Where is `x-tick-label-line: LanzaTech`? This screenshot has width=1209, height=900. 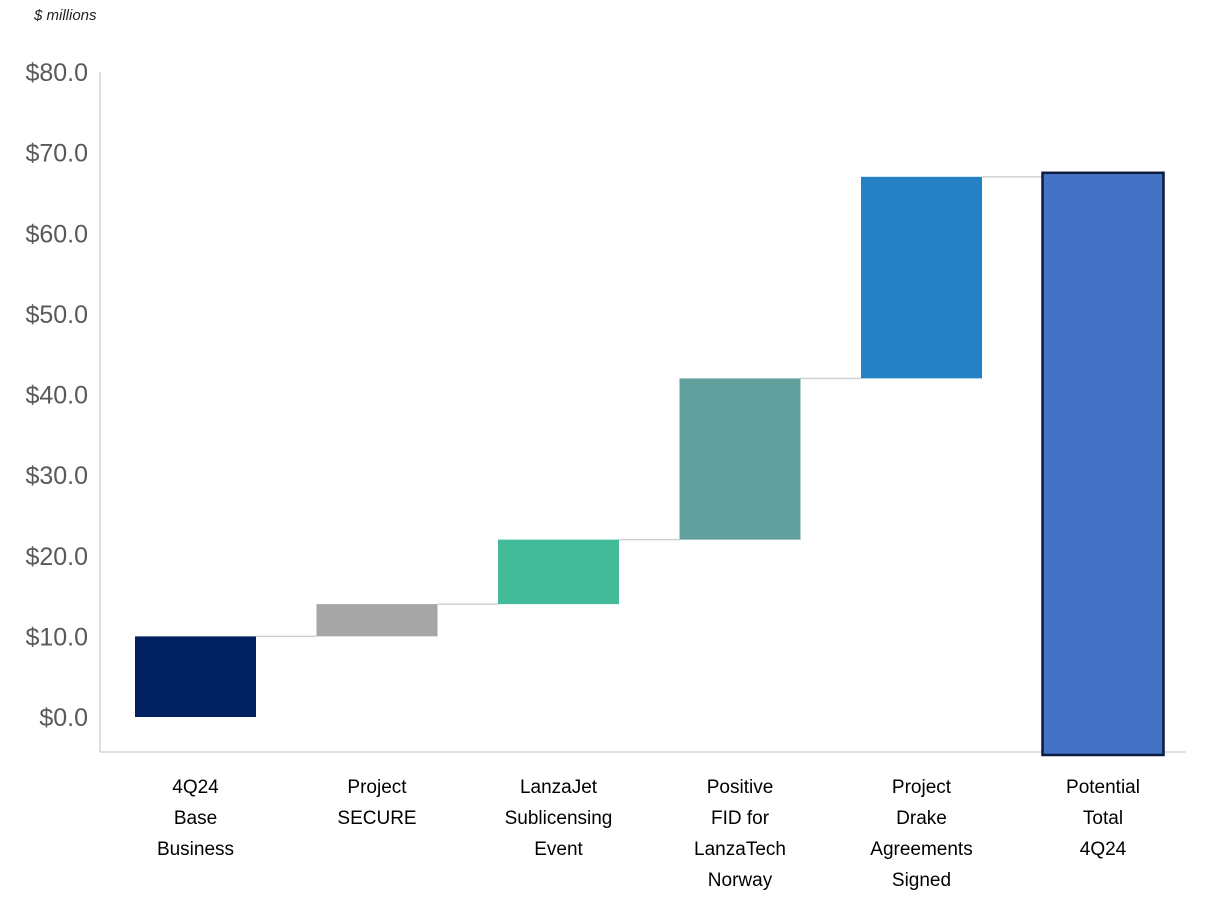
x-tick-label-line: LanzaTech is located at coordinates (740, 849).